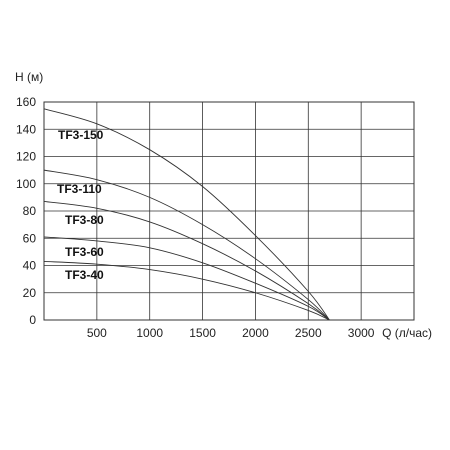 The height and width of the screenshot is (450, 450). Describe the element at coordinates (30, 293) in the screenshot. I see `y-tick-label: 20` at that location.